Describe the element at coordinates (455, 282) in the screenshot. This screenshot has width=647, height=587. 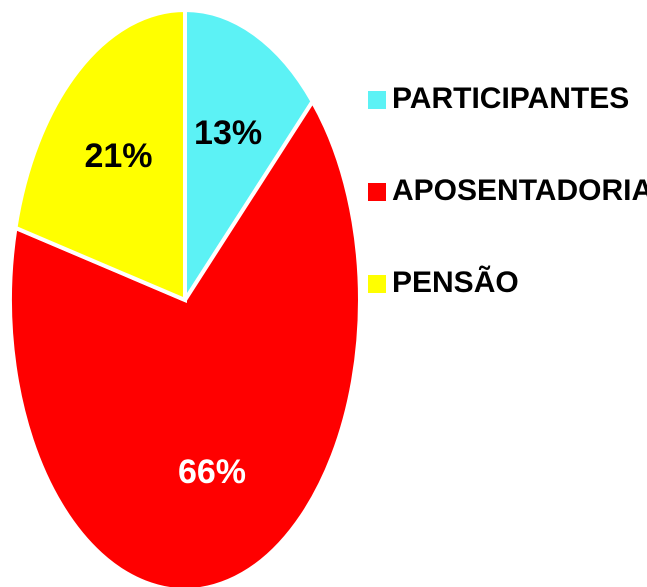
I see `legend-label: PENSÃO` at that location.